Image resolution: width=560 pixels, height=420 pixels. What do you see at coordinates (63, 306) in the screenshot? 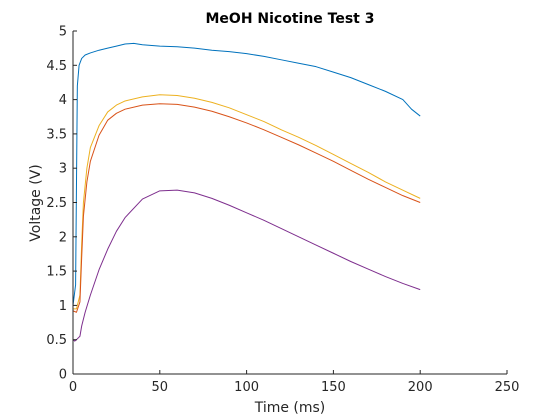
I see `y-tick-label: 1` at bounding box center [63, 306].